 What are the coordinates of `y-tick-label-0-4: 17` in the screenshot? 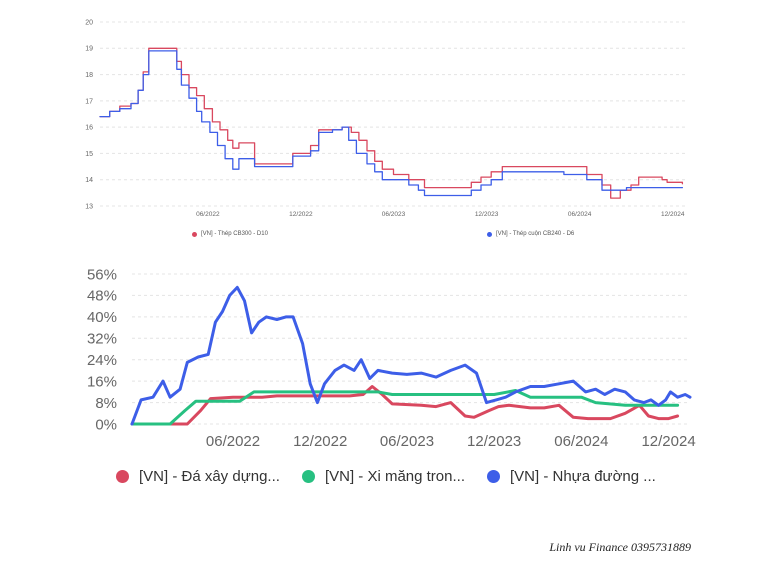 It's located at (89, 101).